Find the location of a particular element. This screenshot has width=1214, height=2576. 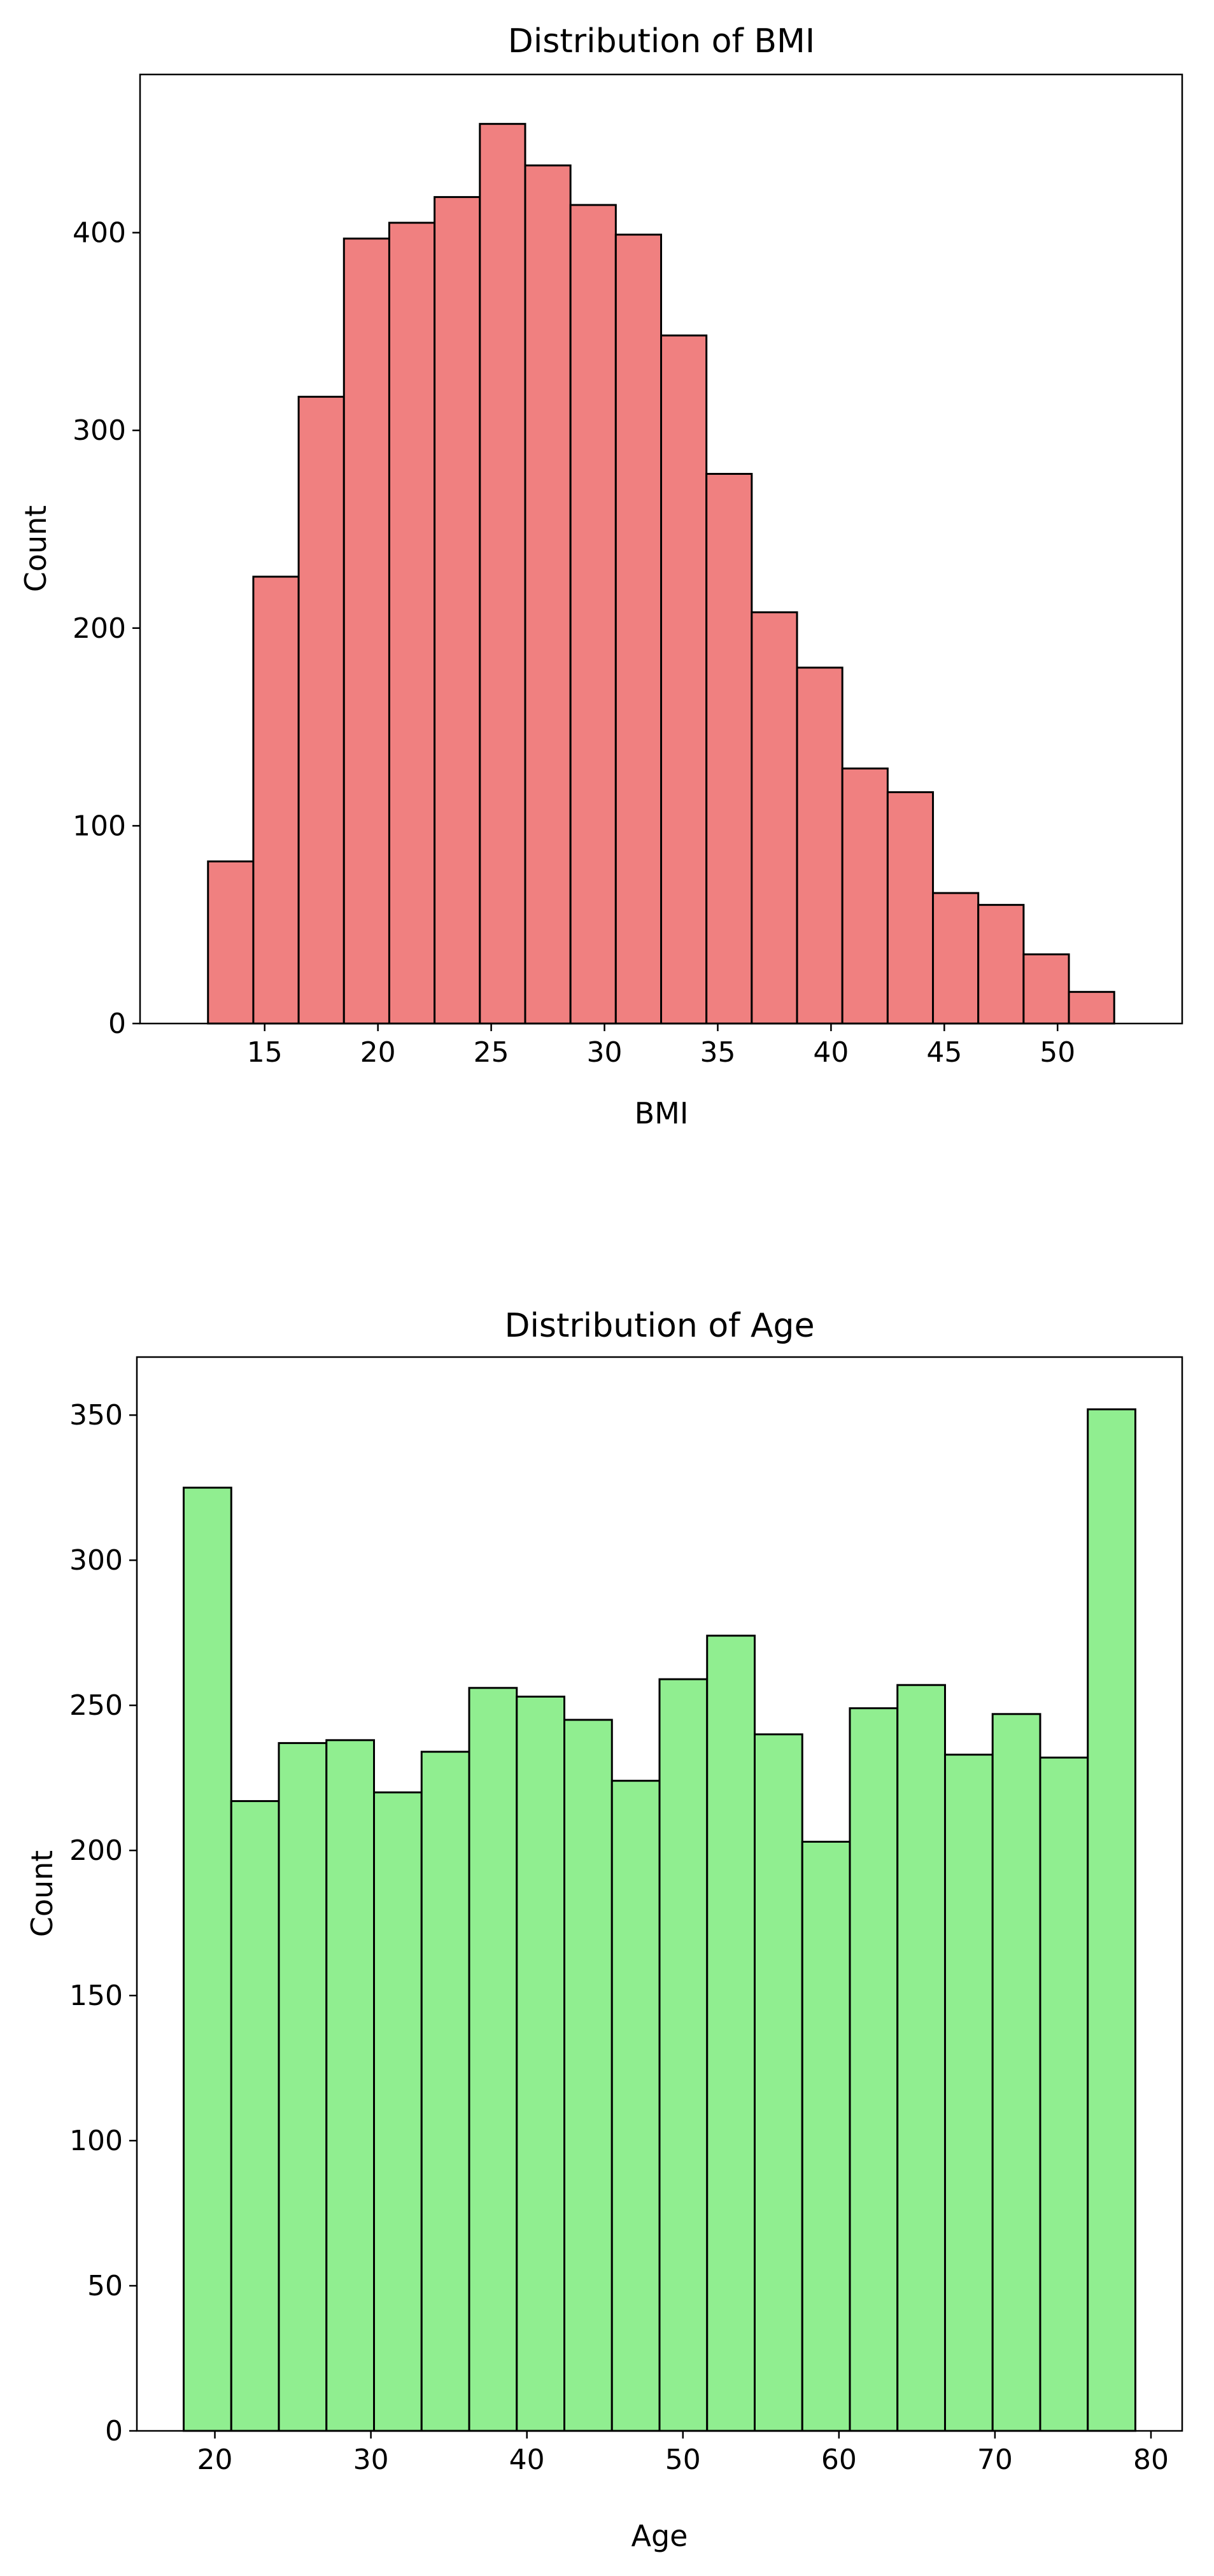

chart-title: Distribution of BMI is located at coordinates (662, 41).